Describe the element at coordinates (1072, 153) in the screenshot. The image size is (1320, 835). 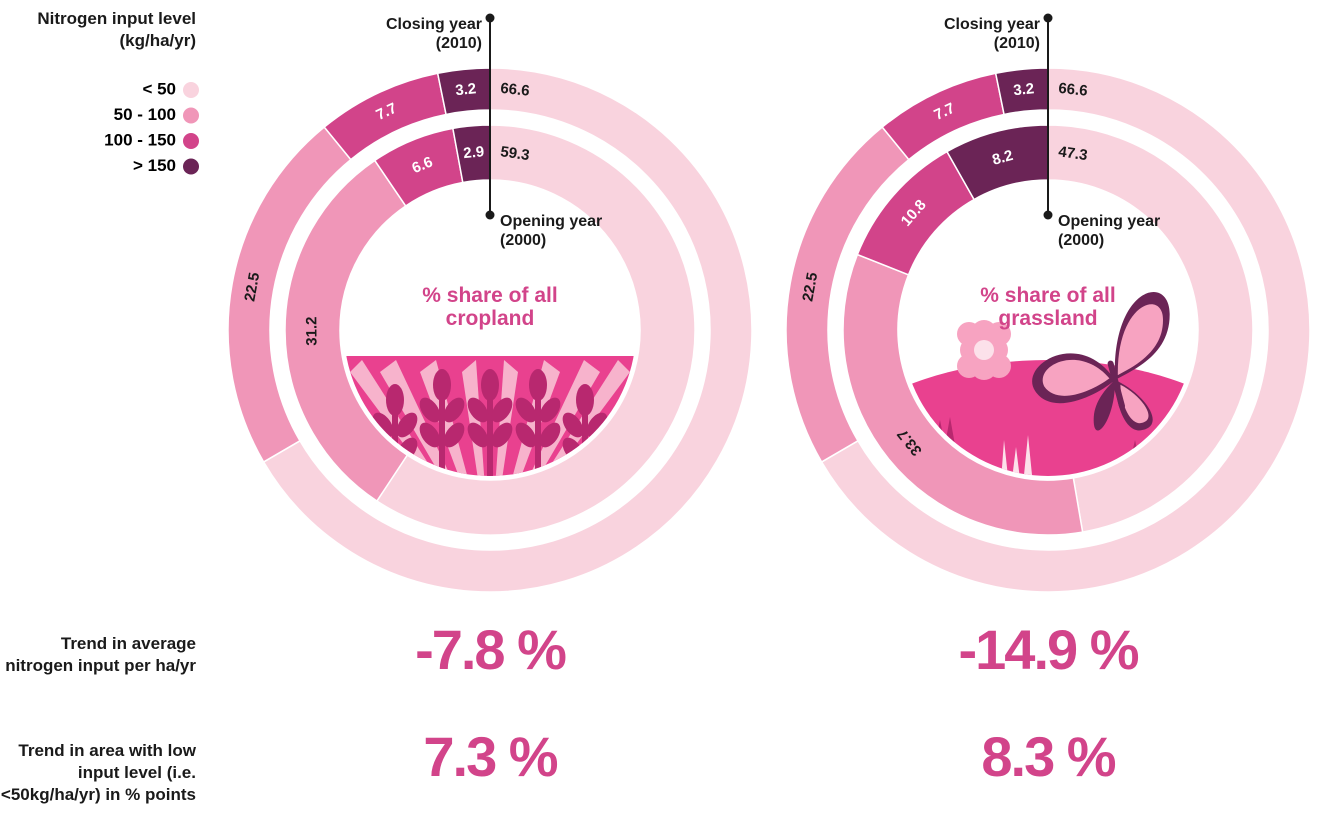
I see `segment-label: 47.3` at that location.